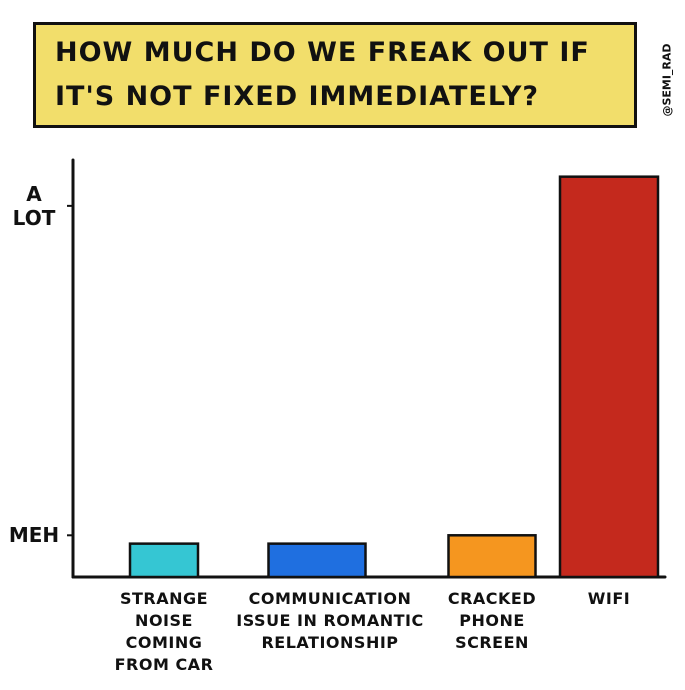 This screenshot has height=690, width=685. Describe the element at coordinates (34, 535) in the screenshot. I see `y-tick-label: MEH` at that location.